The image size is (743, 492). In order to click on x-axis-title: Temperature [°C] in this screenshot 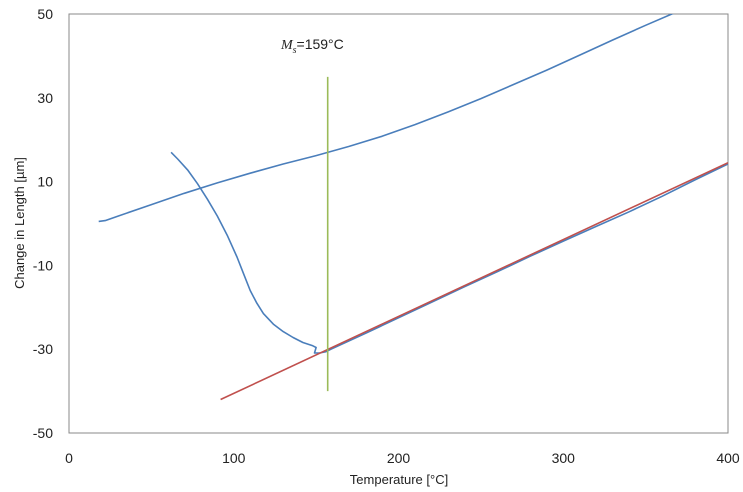, I will do `click(399, 479)`.